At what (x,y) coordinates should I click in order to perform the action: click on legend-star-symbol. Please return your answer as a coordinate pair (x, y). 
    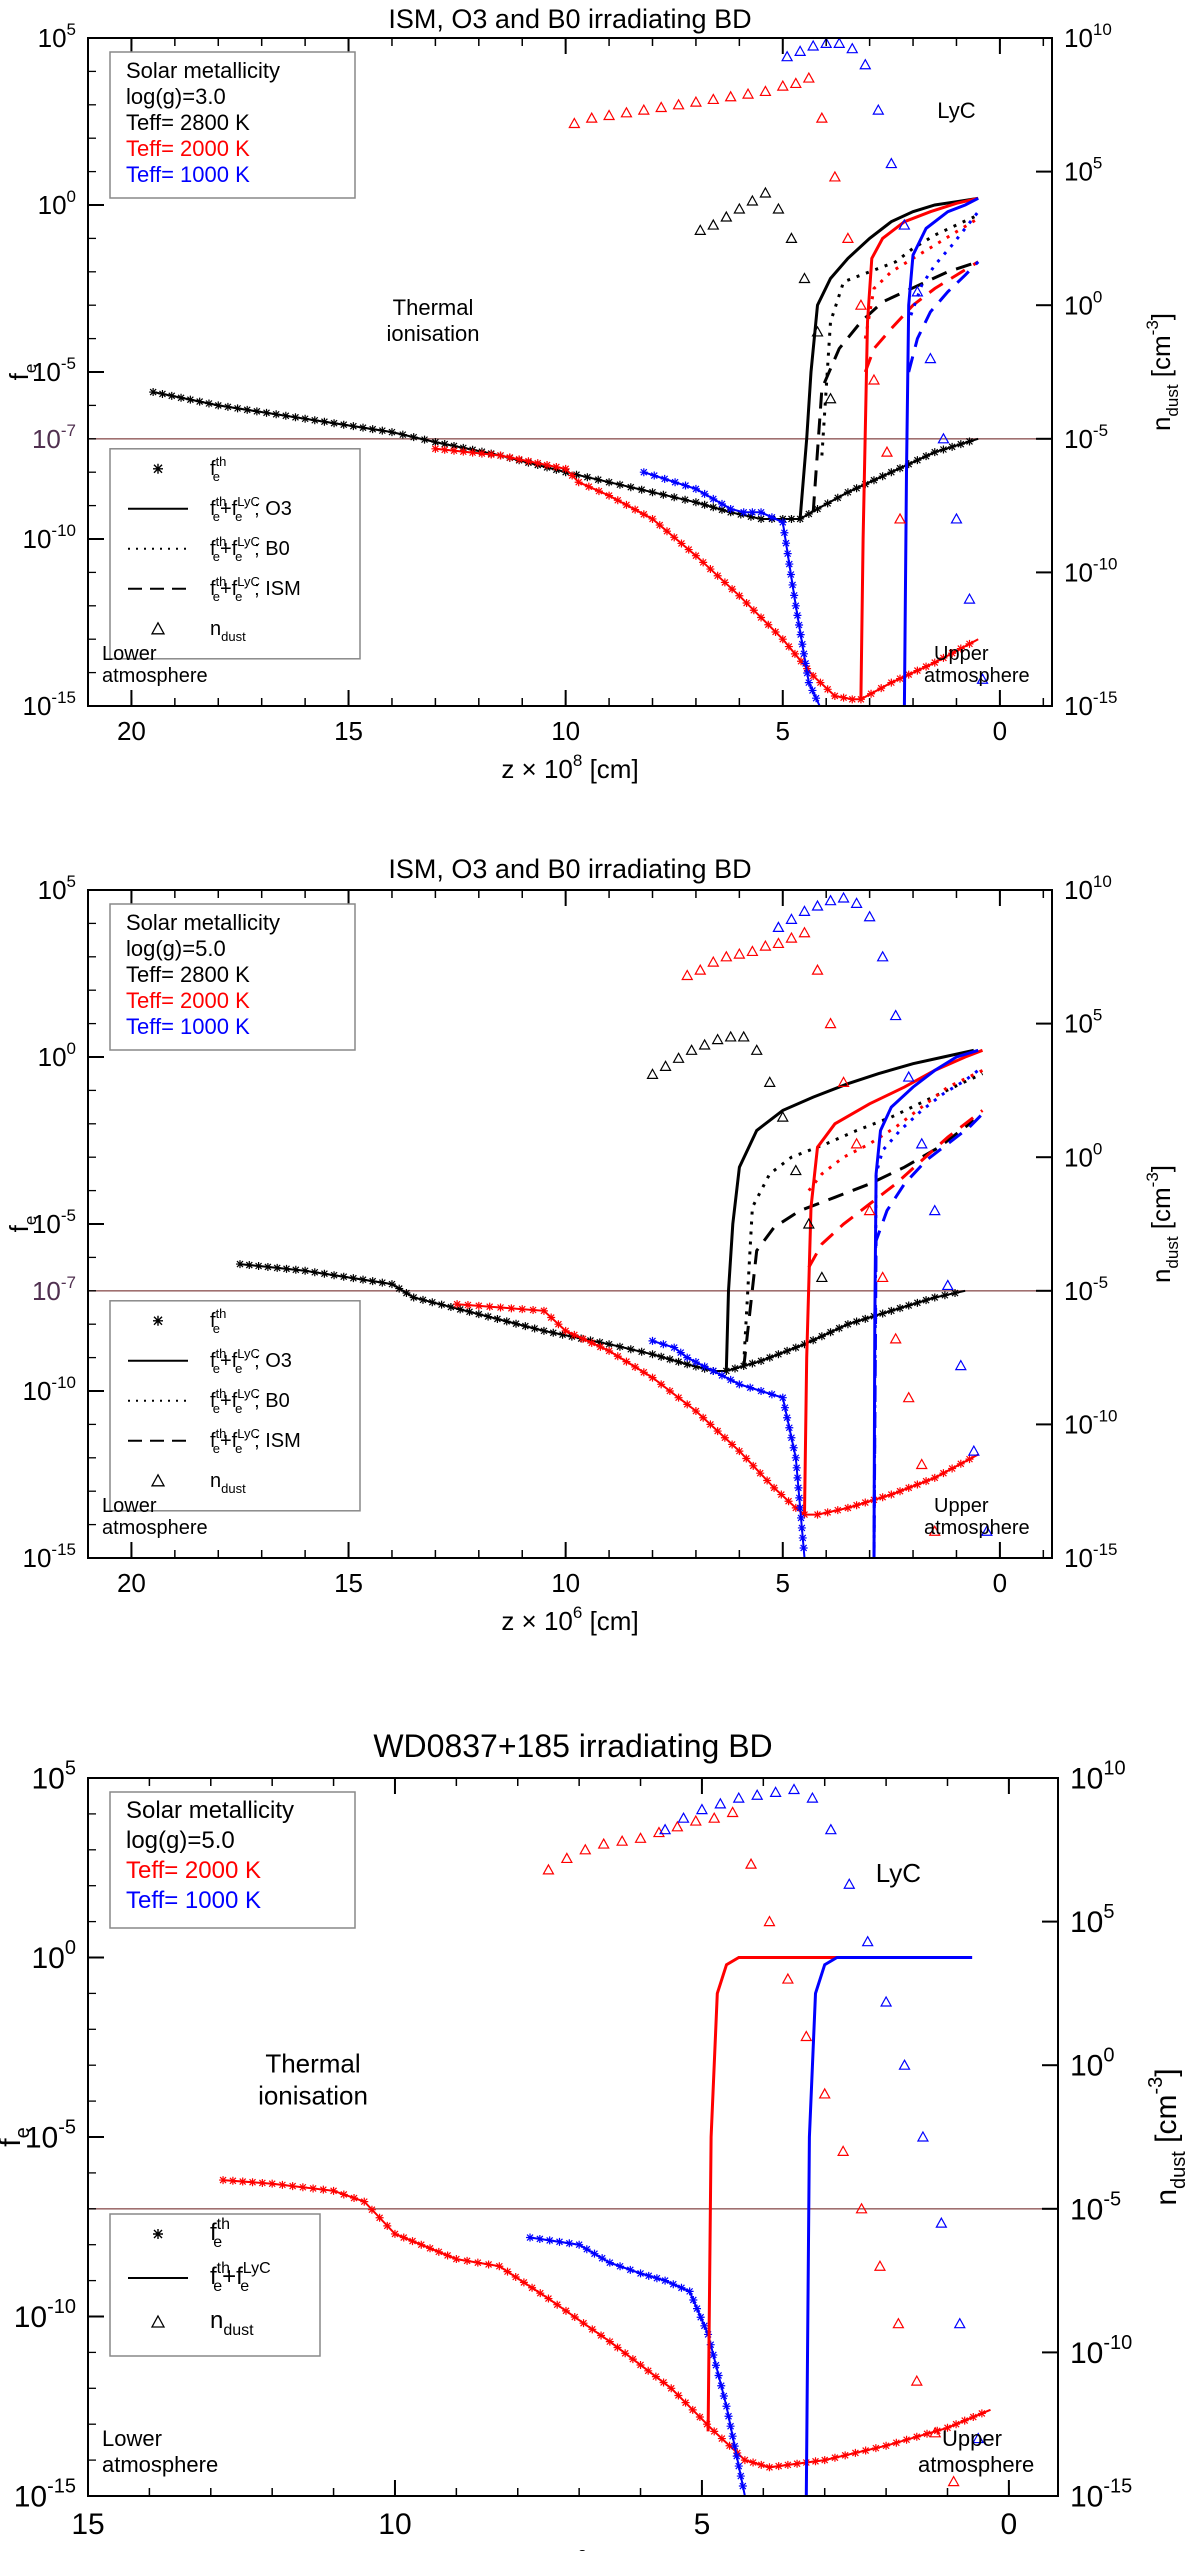
    Looking at the image, I should click on (158, 1320).